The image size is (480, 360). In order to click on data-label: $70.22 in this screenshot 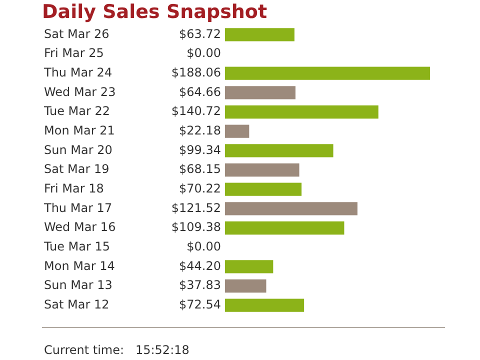, I will do `click(200, 188)`.